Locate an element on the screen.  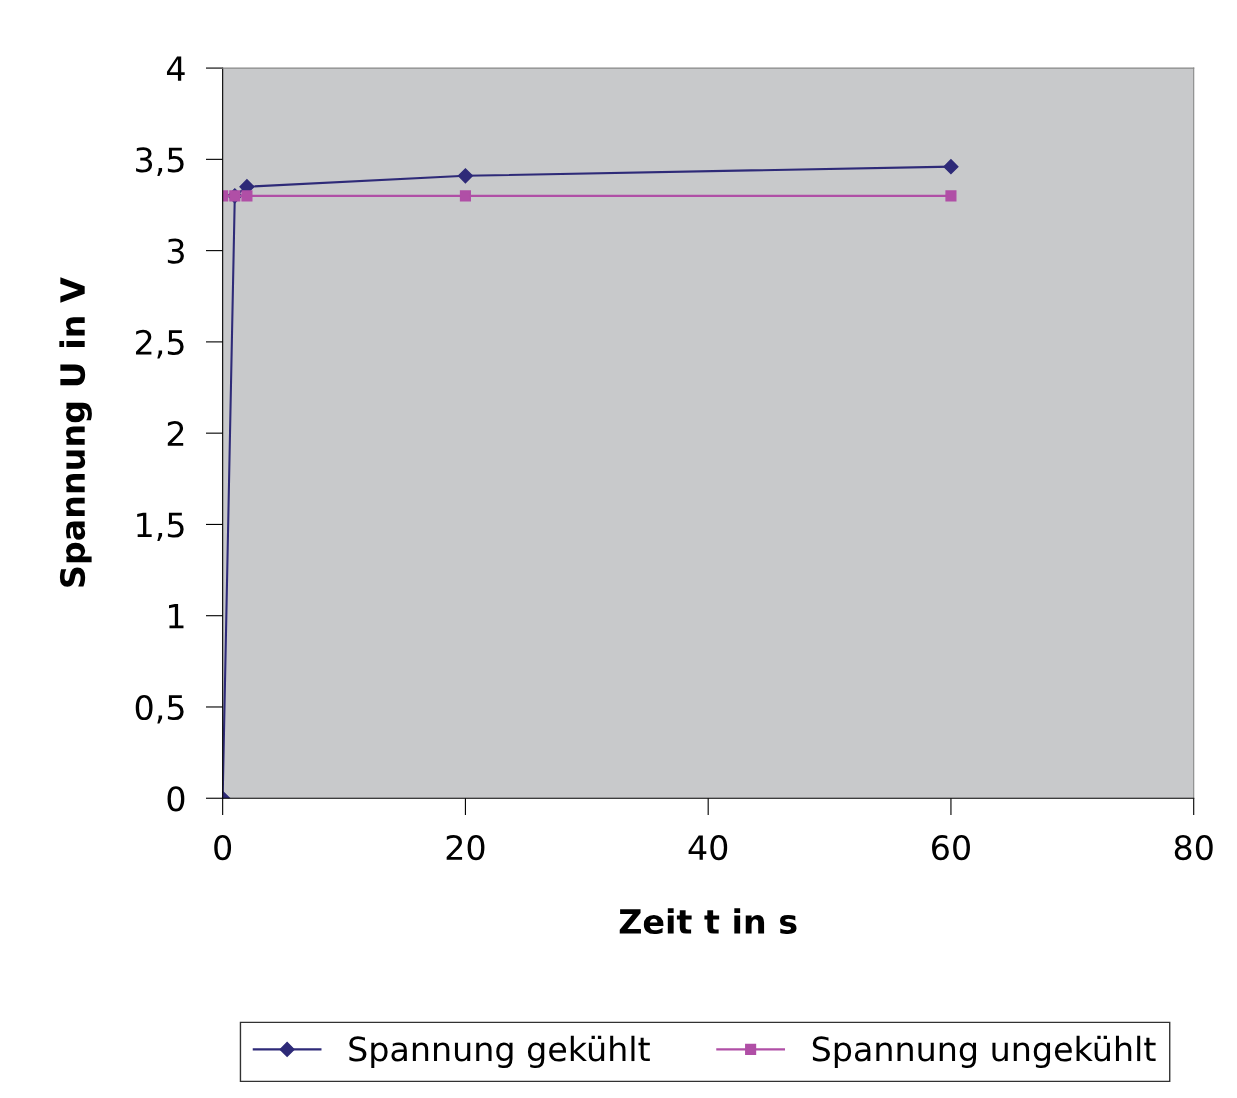
y-tick-label: 4 is located at coordinates (175, 68).